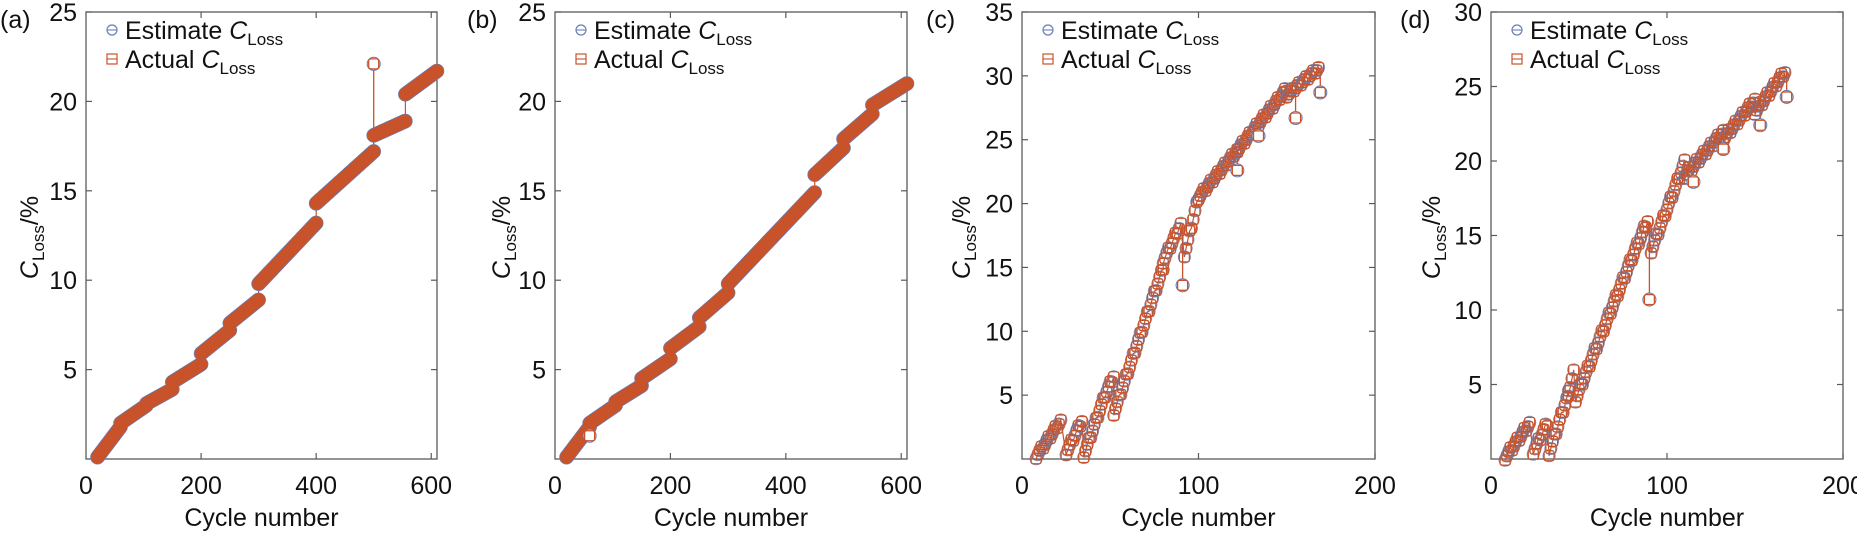 The image size is (1857, 536). Describe the element at coordinates (502, 269) in the screenshot. I see `y-label-symbol: C` at that location.